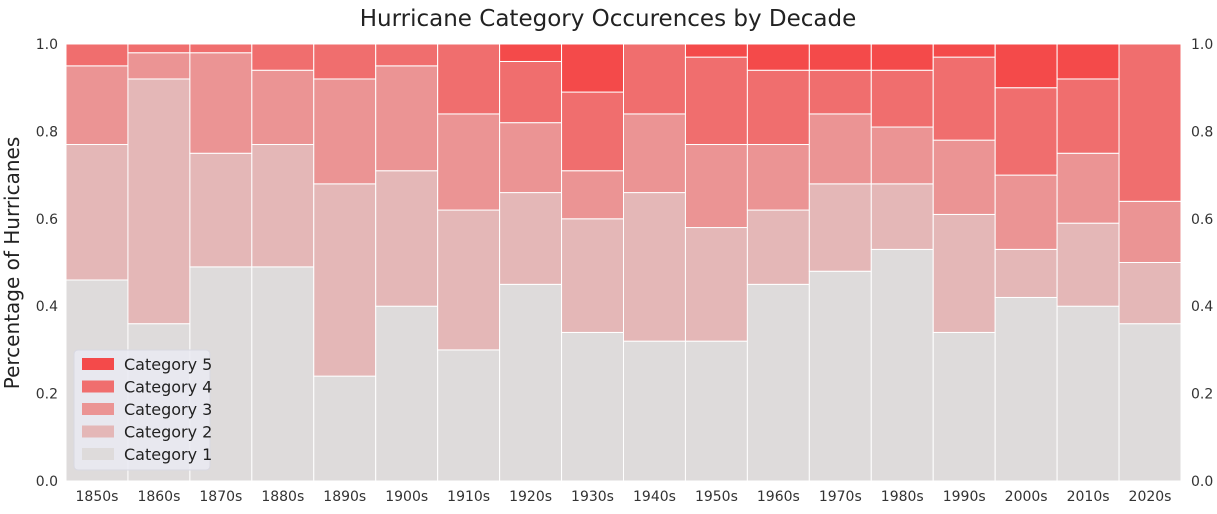 The width and height of the screenshot is (1217, 514). What do you see at coordinates (964, 497) in the screenshot?
I see `x-tick-label: 1990s` at bounding box center [964, 497].